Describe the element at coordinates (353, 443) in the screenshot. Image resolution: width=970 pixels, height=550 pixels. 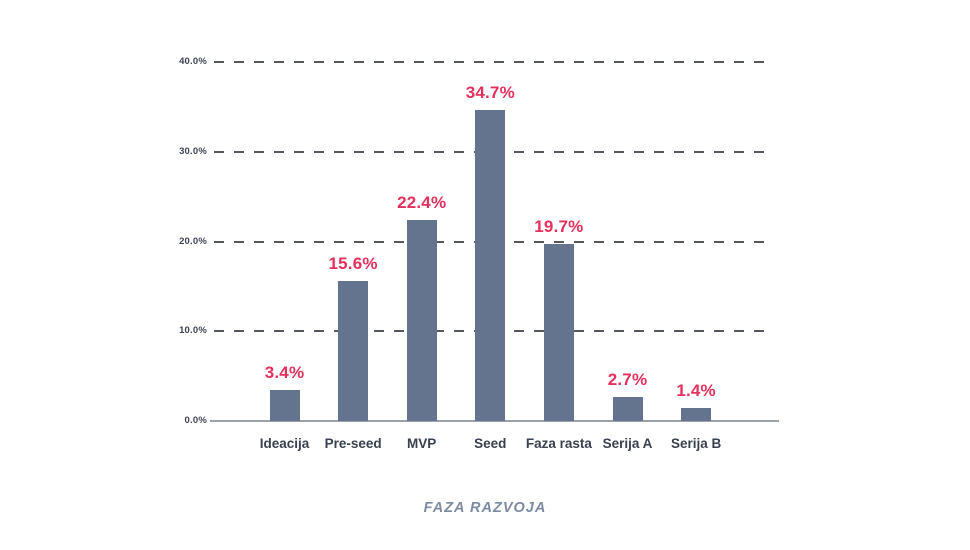
I see `bar-category-label: Pre-seed` at that location.